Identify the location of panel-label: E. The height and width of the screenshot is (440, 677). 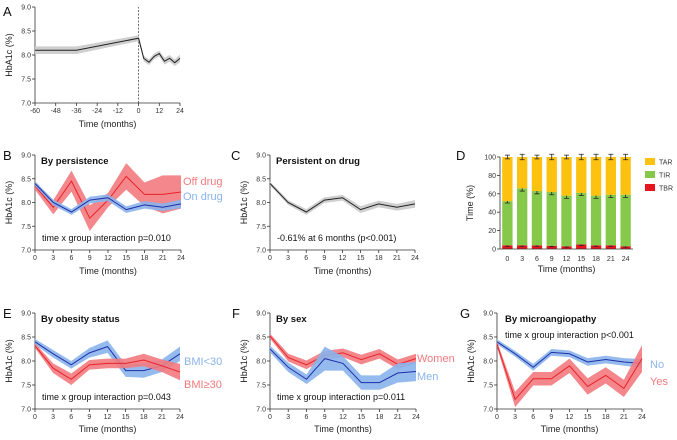
(7, 313).